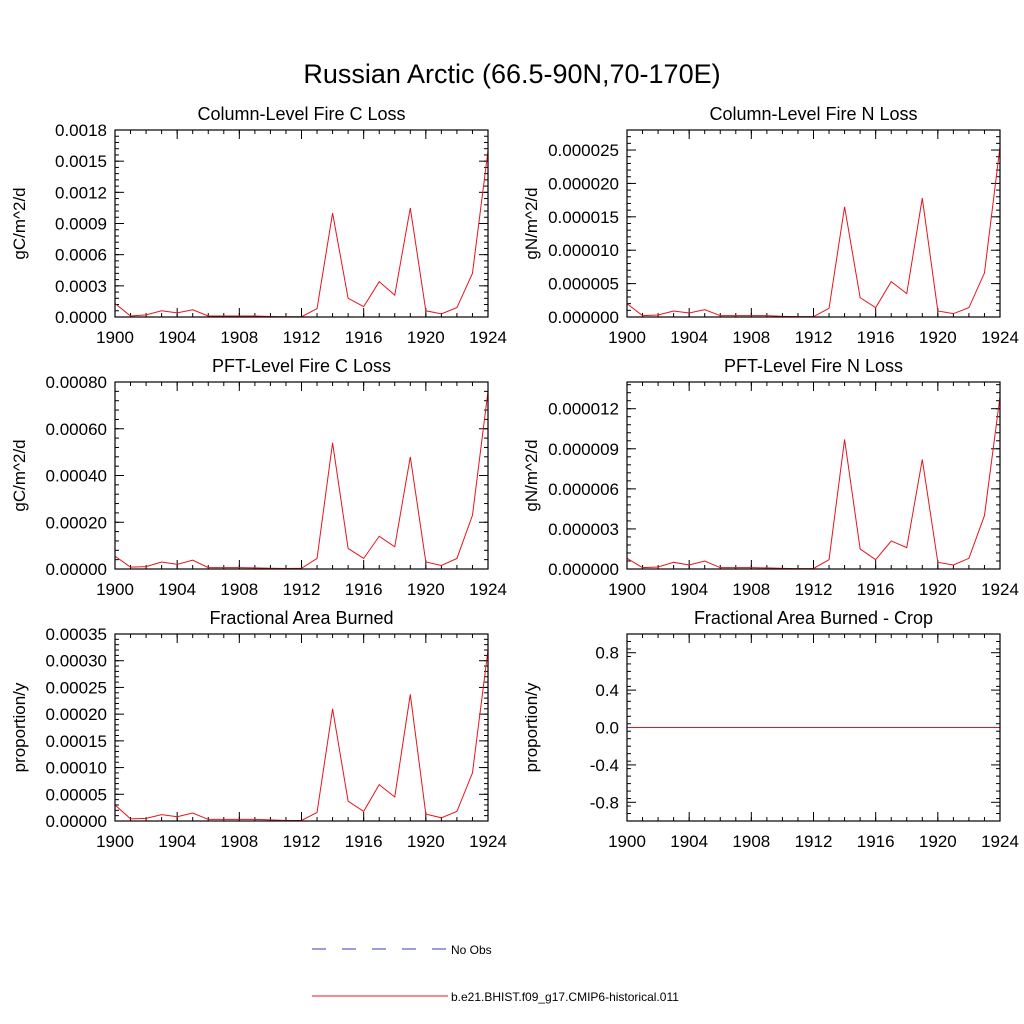  What do you see at coordinates (81, 192) in the screenshot?
I see `y-tick-label: 0.0012` at bounding box center [81, 192].